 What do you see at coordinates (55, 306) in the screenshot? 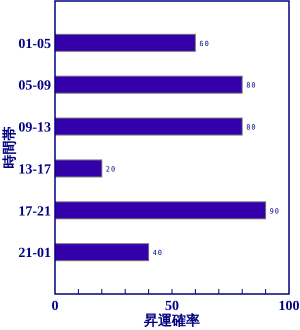
I see `x-tick-label: 0` at bounding box center [55, 306].